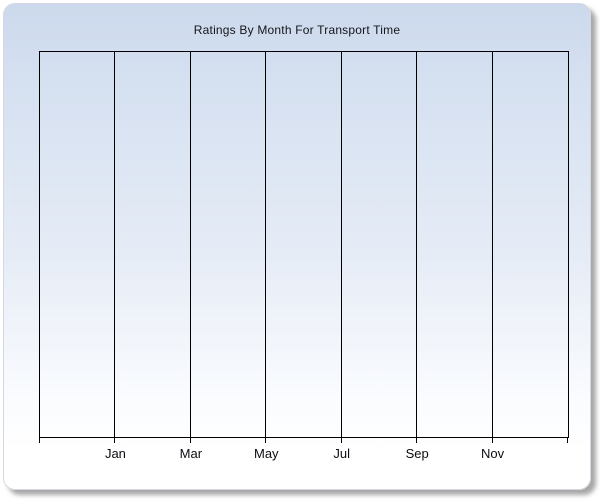  I want to click on x-tick-label: Jul, so click(342, 453).